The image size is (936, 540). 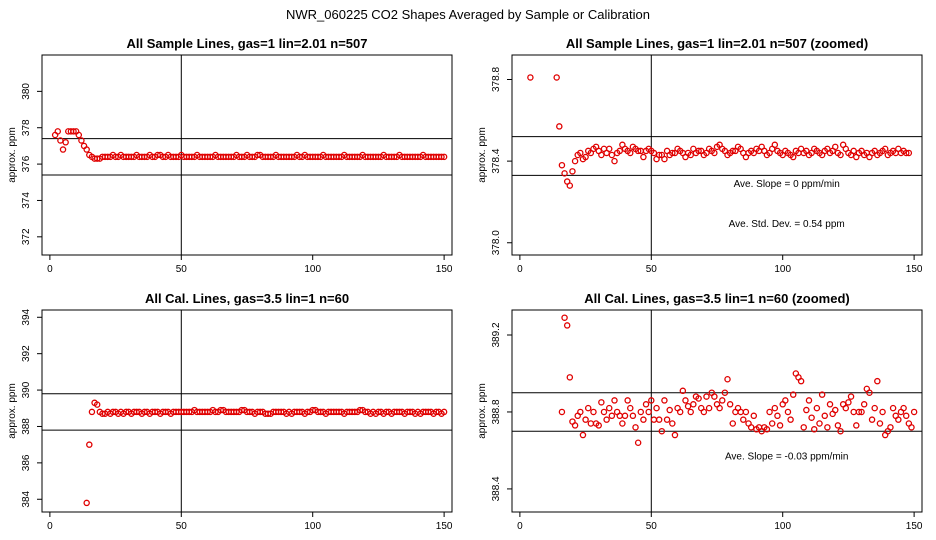 I want to click on y-tick-label: 380, so click(x=26, y=91).